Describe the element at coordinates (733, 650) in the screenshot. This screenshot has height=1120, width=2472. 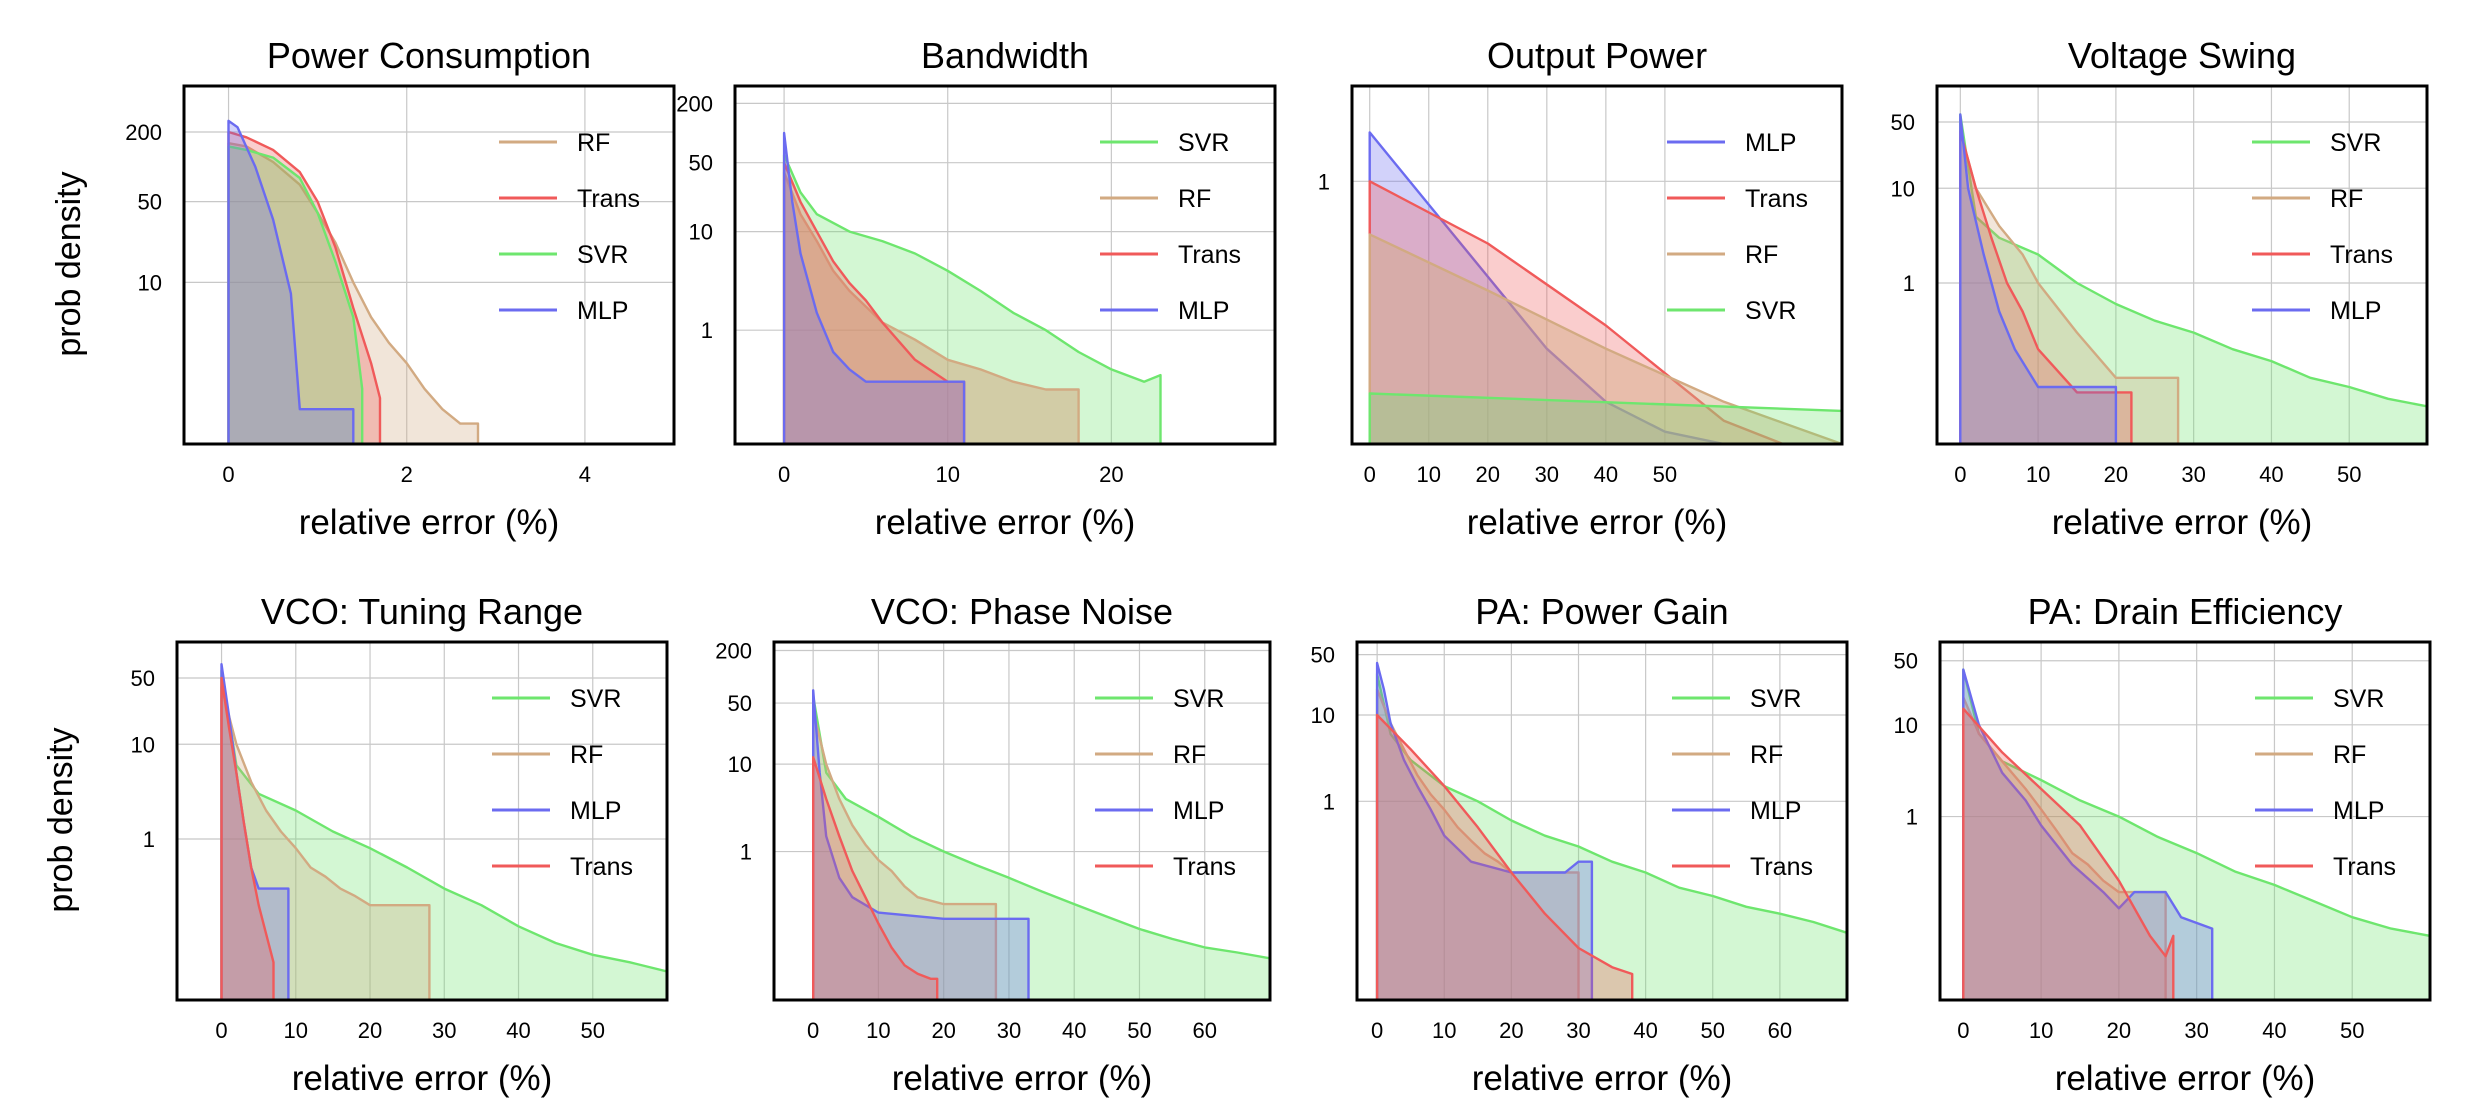
I see `y-tick-label: 200` at that location.